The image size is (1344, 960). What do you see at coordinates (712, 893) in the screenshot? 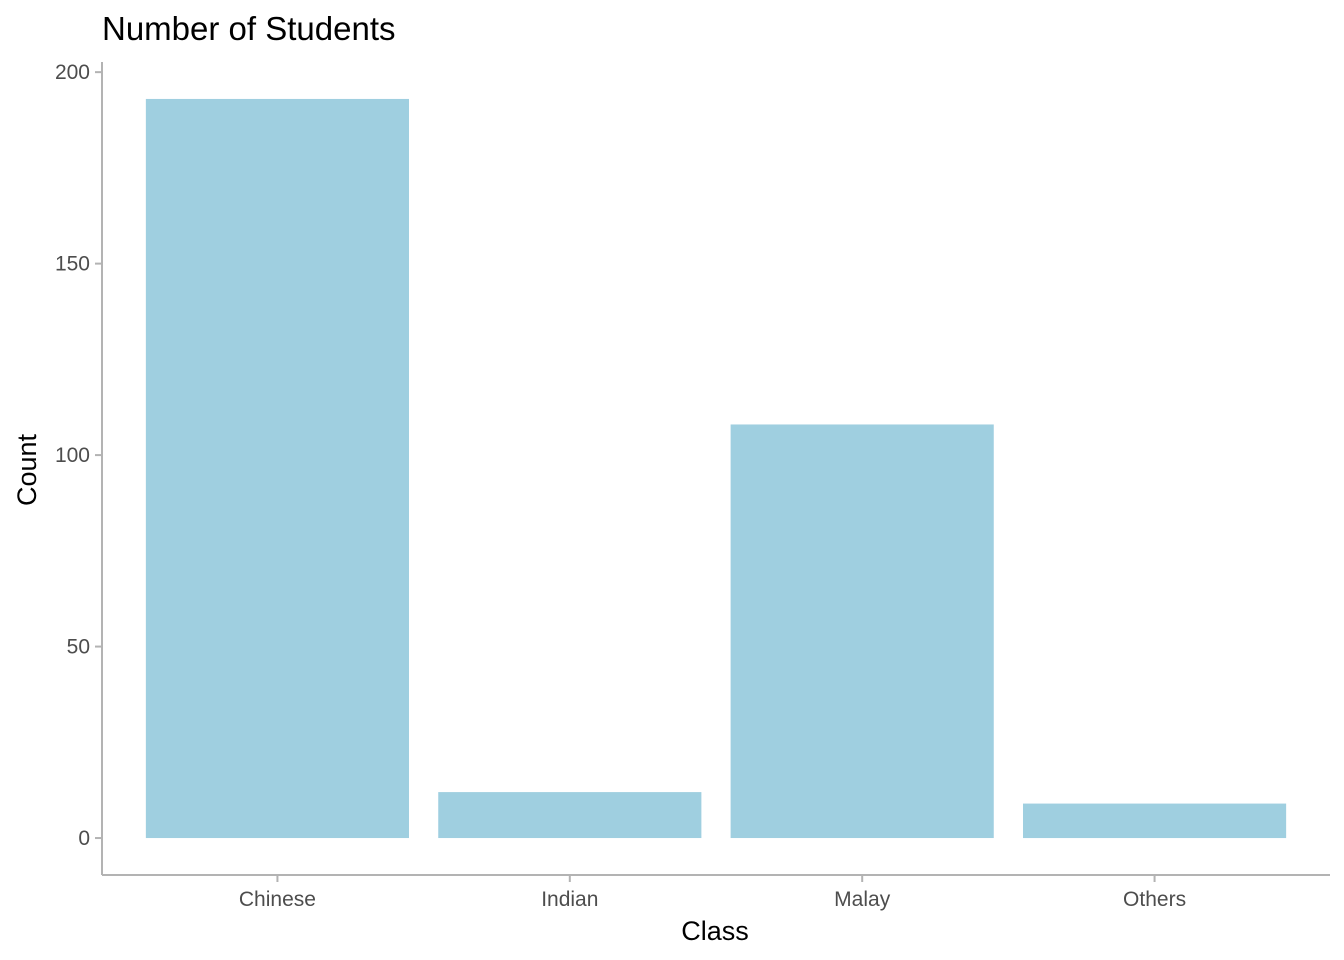
I see `x-ticks-layer: Chinese Indian Malay Others` at bounding box center [712, 893].